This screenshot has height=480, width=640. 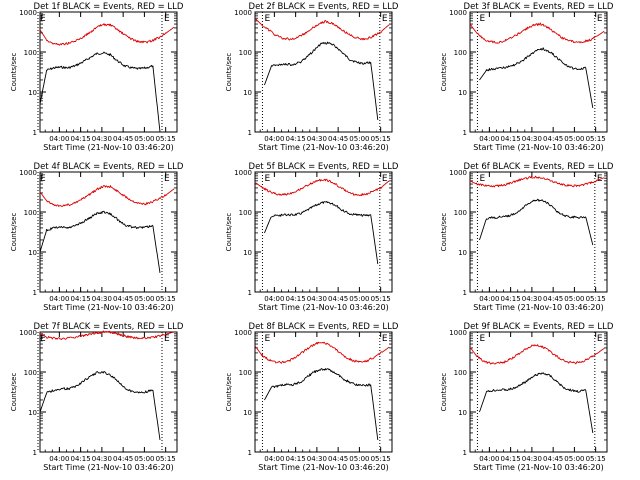 I want to click on chart-title: Det 8f BLACK = Events, RED = LLD, so click(x=324, y=327).